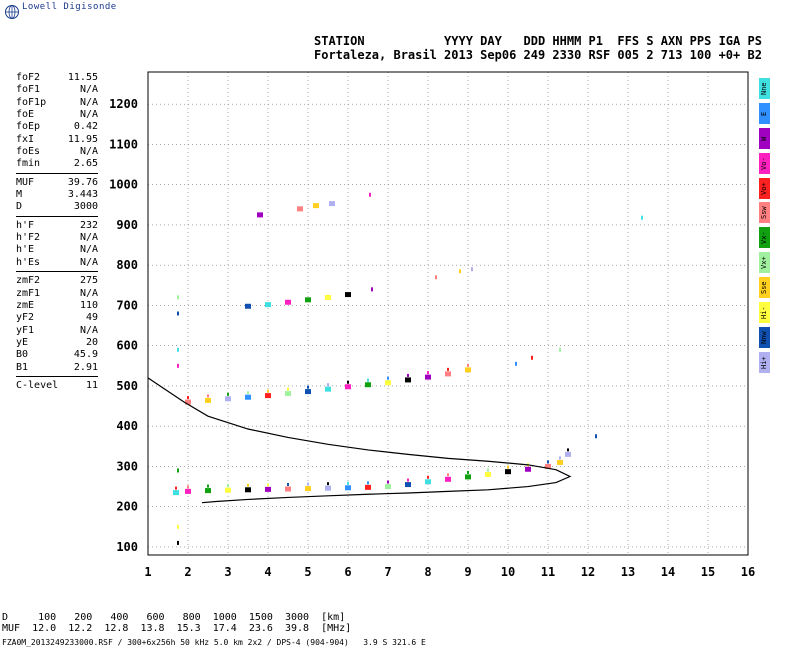 The width and height of the screenshot is (800, 650). Describe the element at coordinates (57, 127) in the screenshot. I see `param-row: foEp 0.42` at that location.